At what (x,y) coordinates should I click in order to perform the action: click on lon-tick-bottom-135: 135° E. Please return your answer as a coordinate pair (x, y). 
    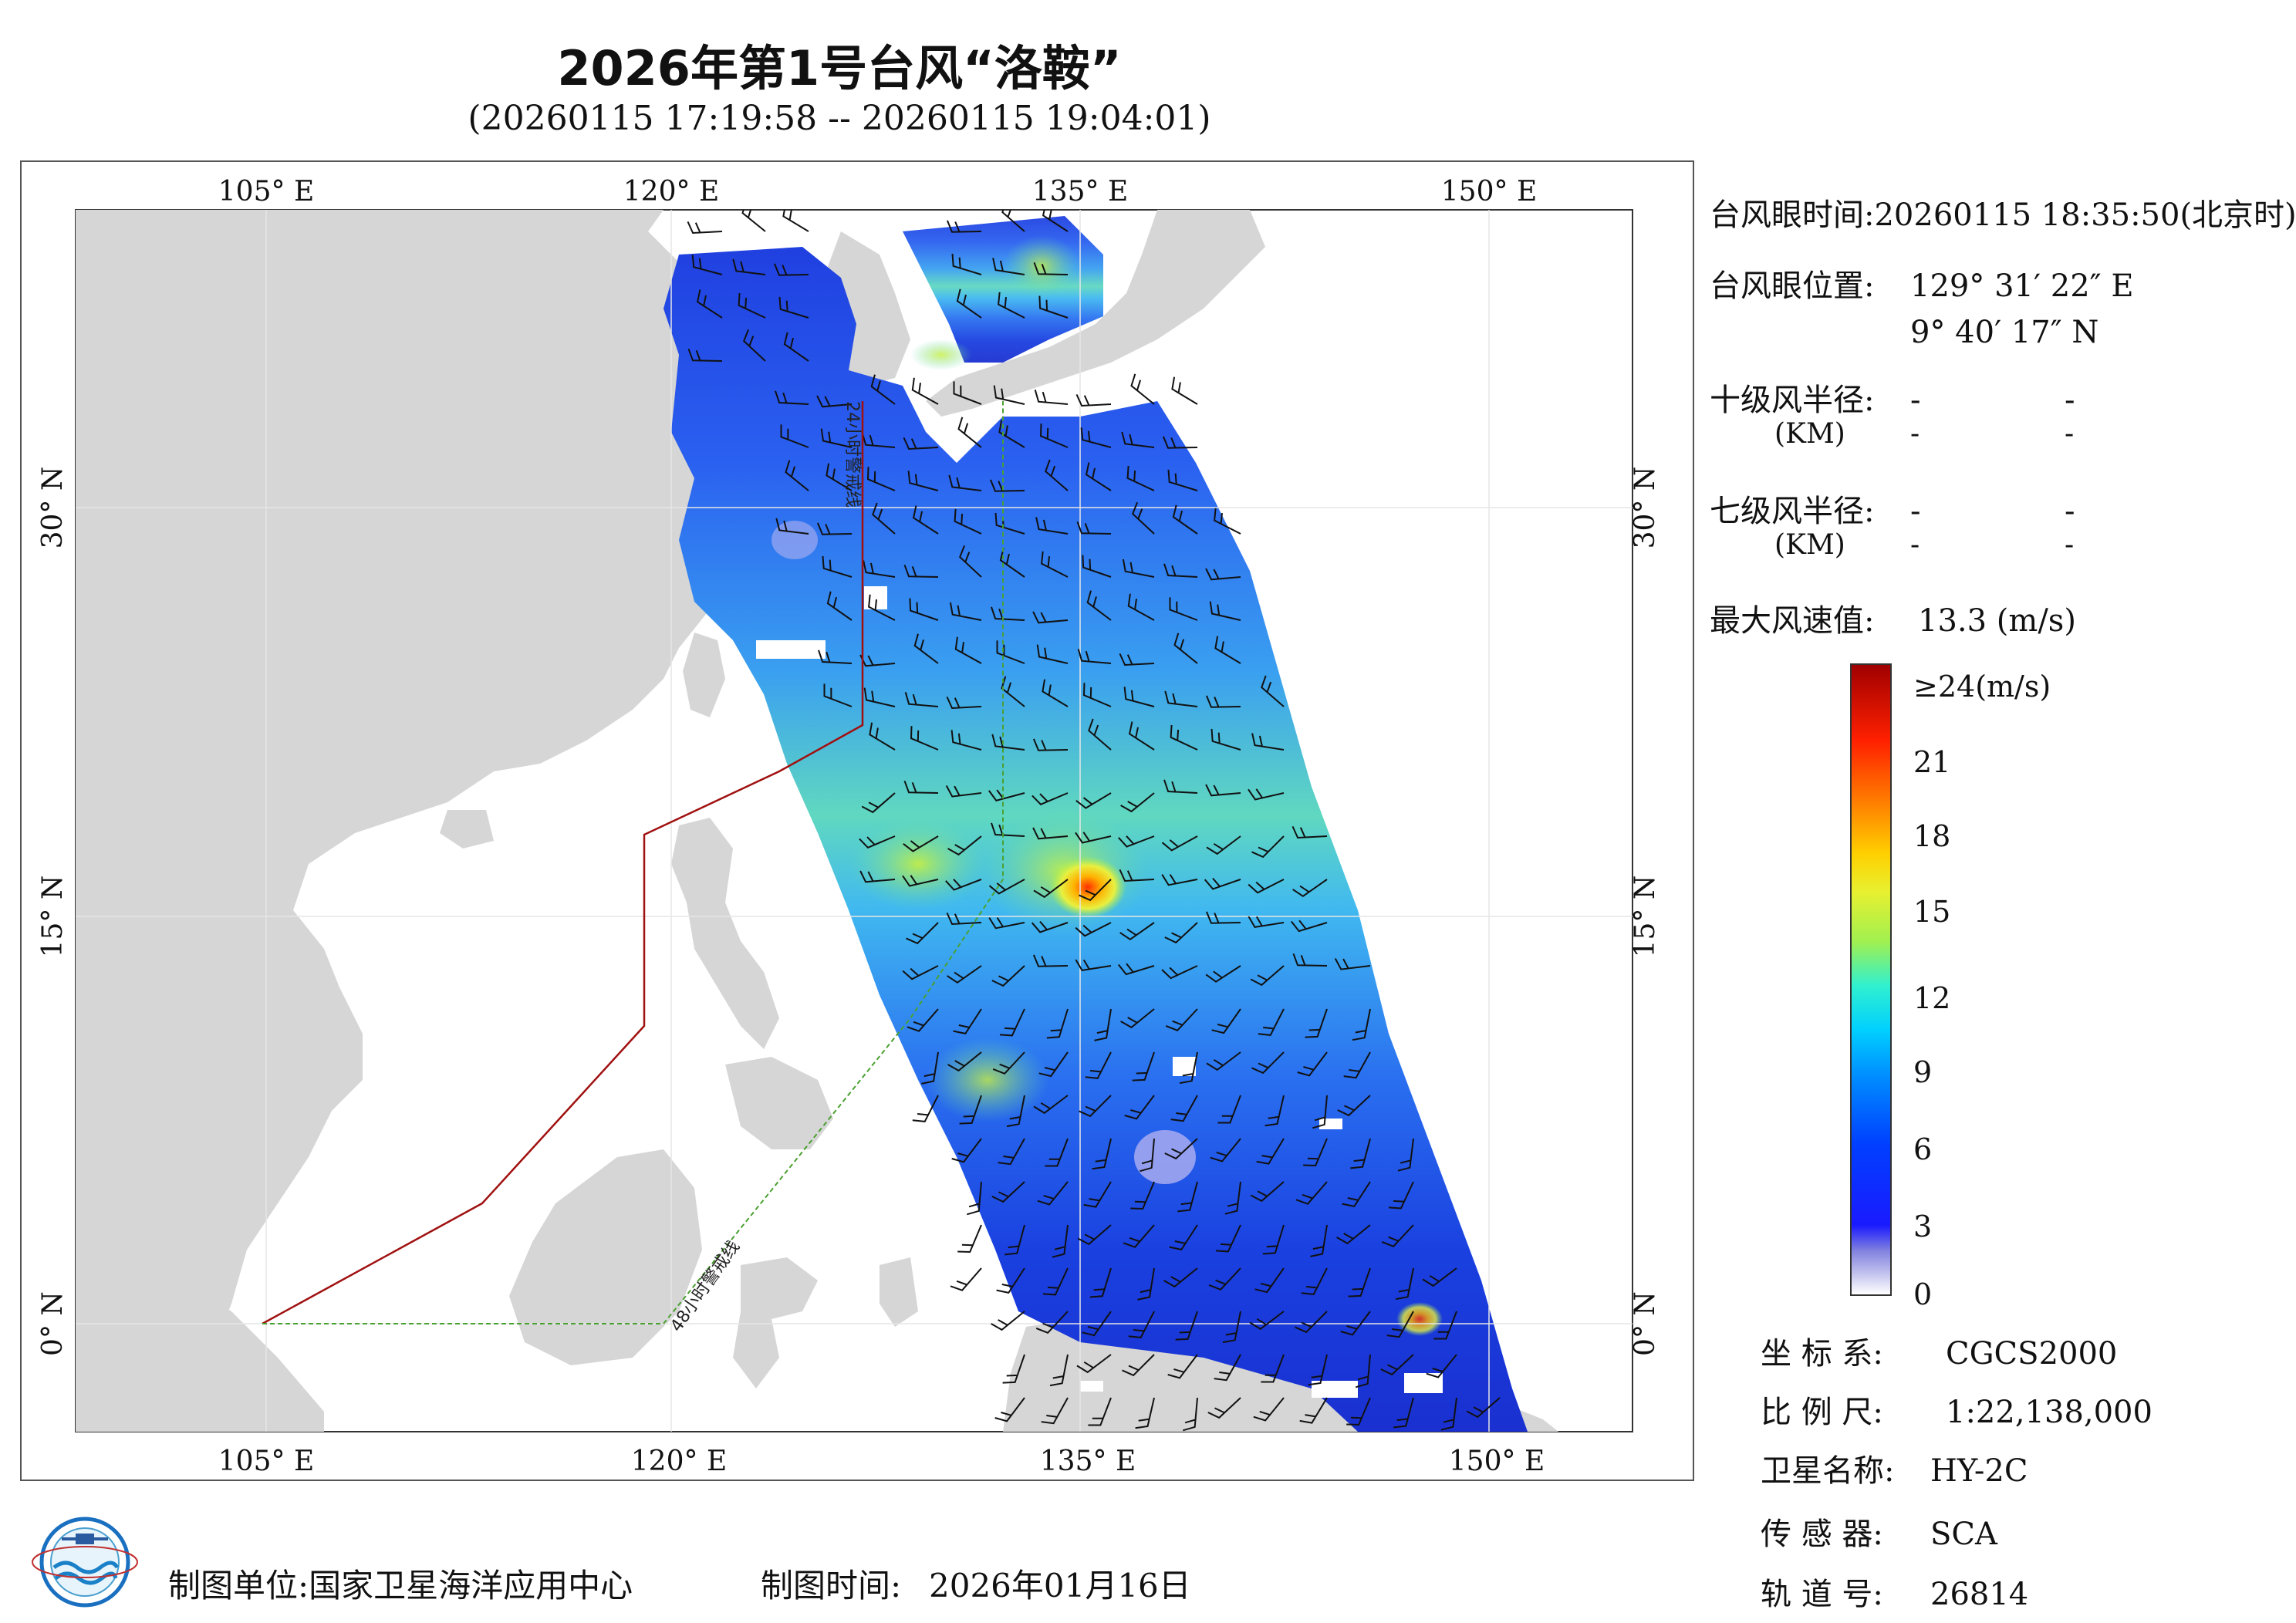
    Looking at the image, I should click on (1088, 1461).